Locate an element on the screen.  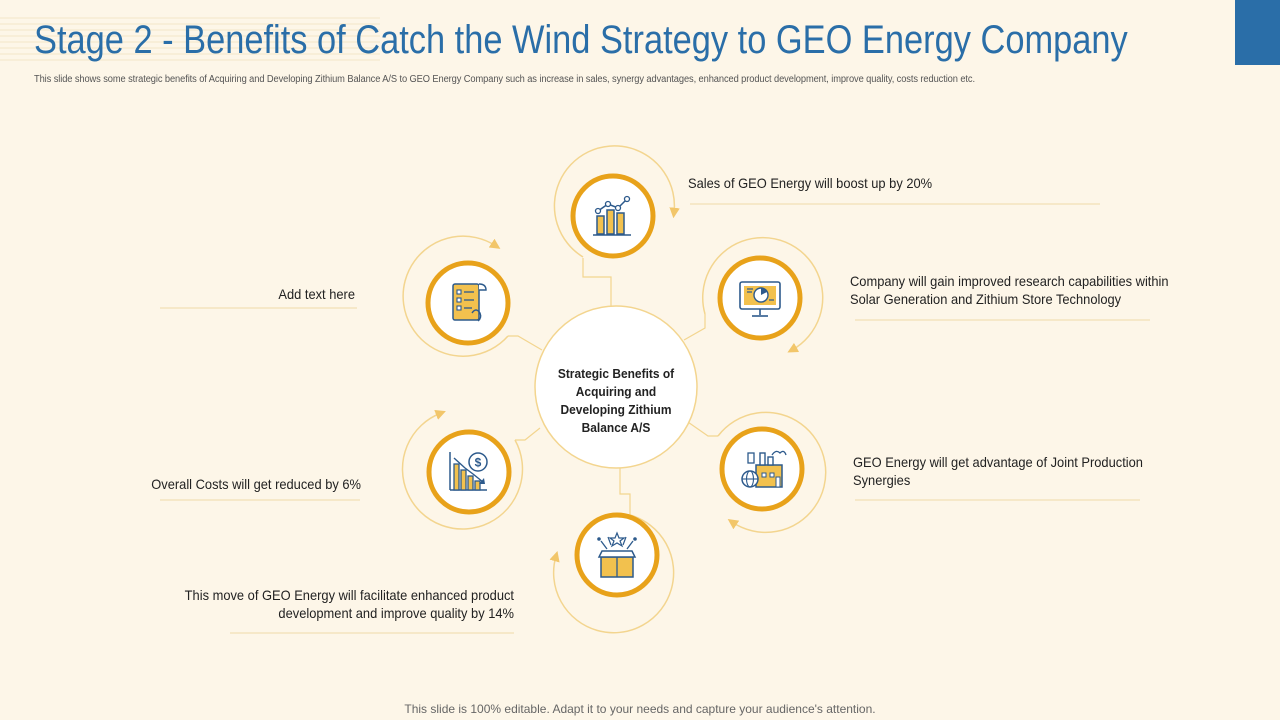
cost-reduction-chart-icon: $ is located at coordinates (468, 471).